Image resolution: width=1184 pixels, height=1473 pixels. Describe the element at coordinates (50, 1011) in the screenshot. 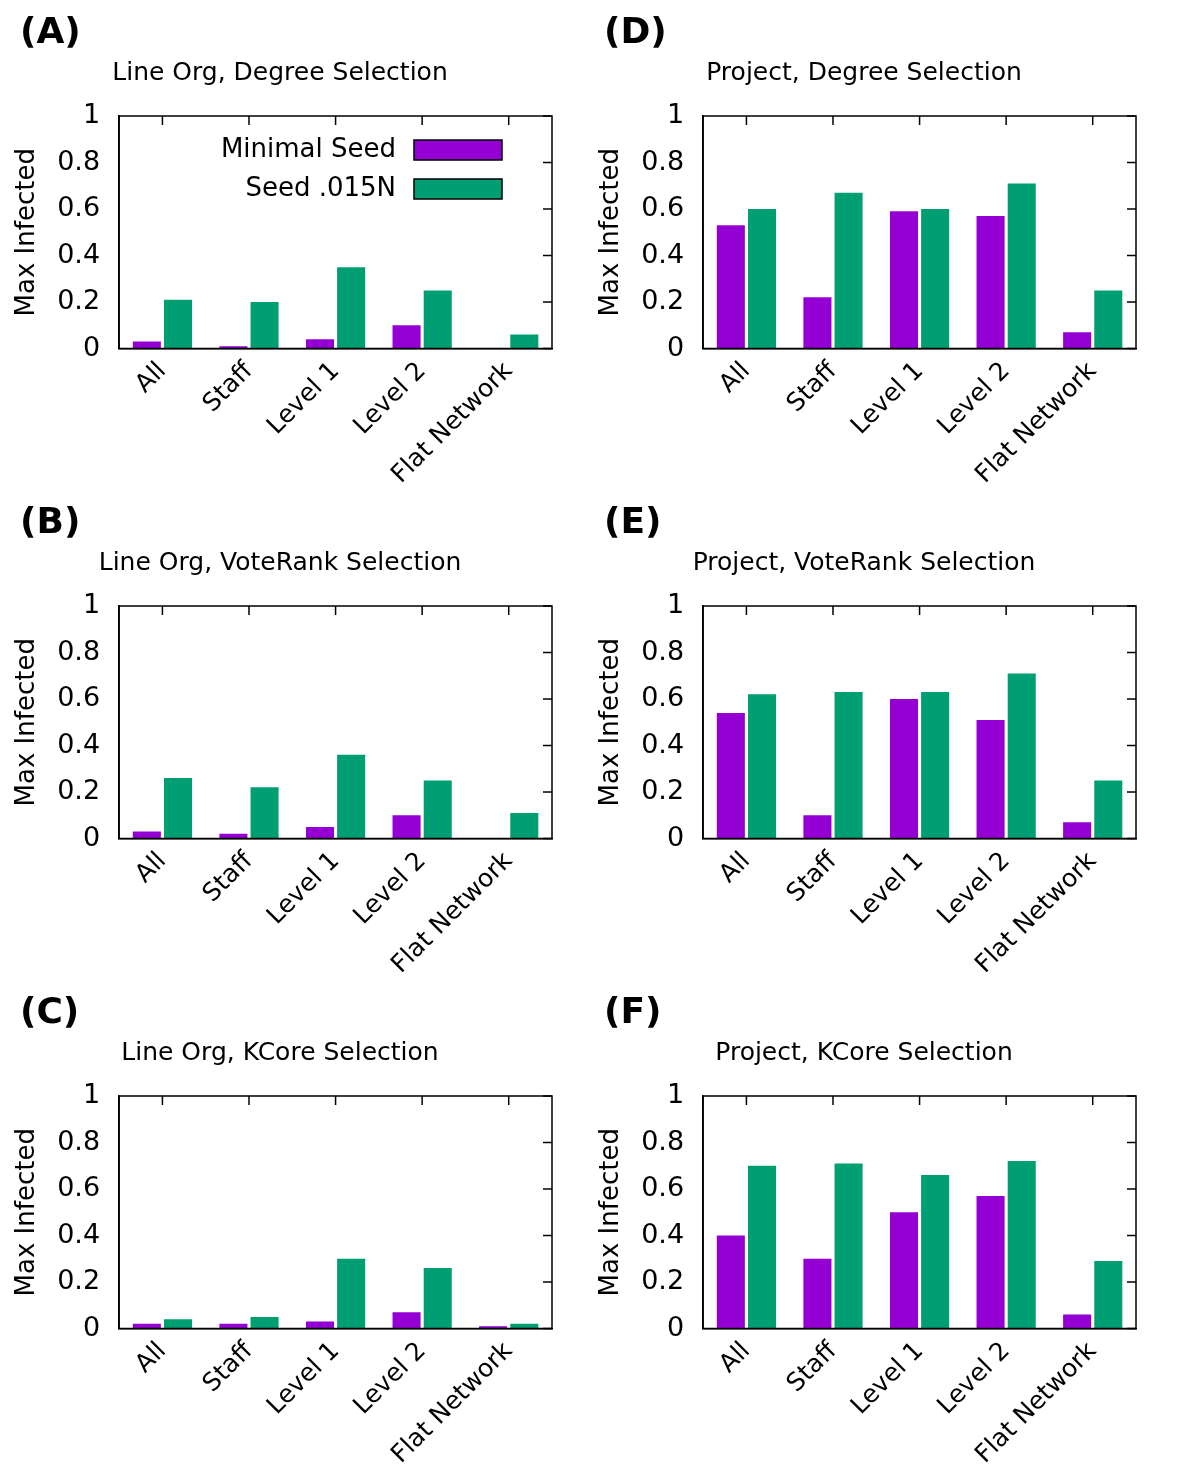

I see `text: (C)` at that location.